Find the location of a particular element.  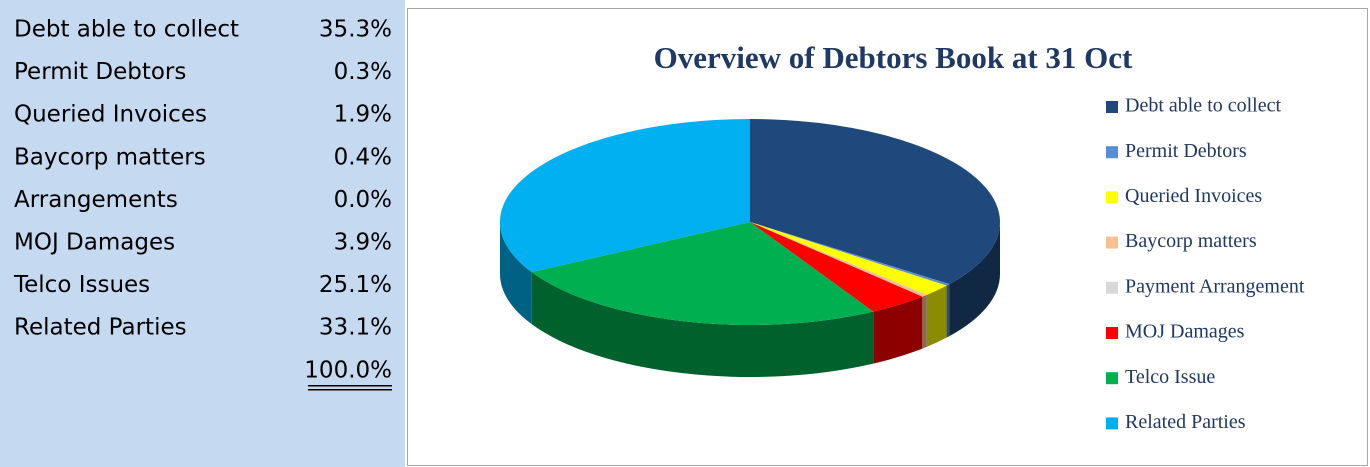

row-label: Baycorp matters is located at coordinates (110, 157).